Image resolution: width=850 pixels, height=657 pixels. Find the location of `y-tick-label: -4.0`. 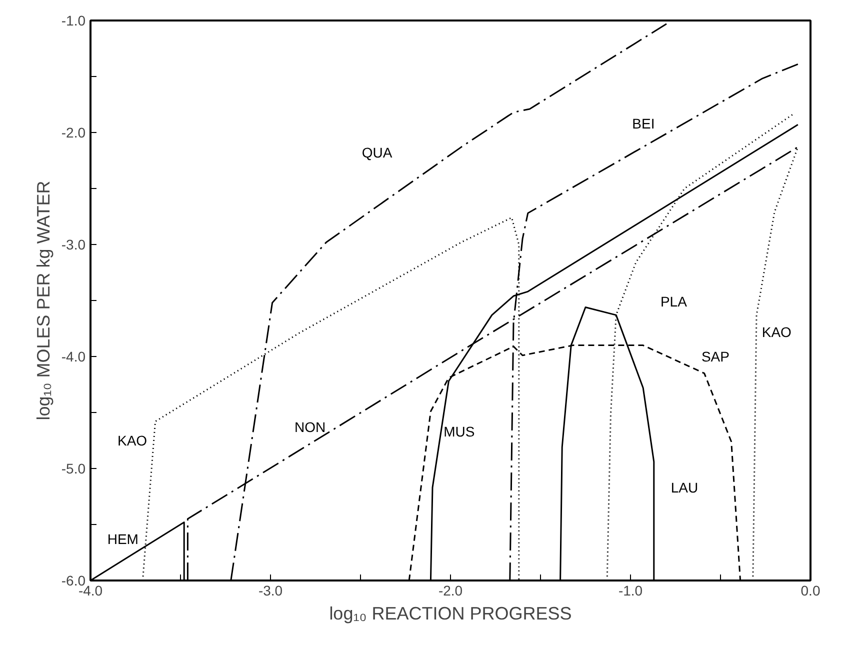

y-tick-label: -4.0 is located at coordinates (73, 356).